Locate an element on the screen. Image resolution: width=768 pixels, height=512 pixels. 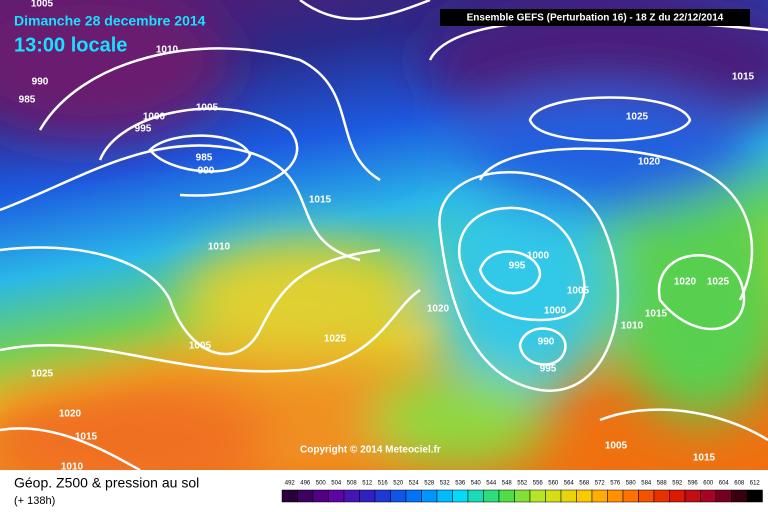
scale-label: 604 is located at coordinates (724, 484).